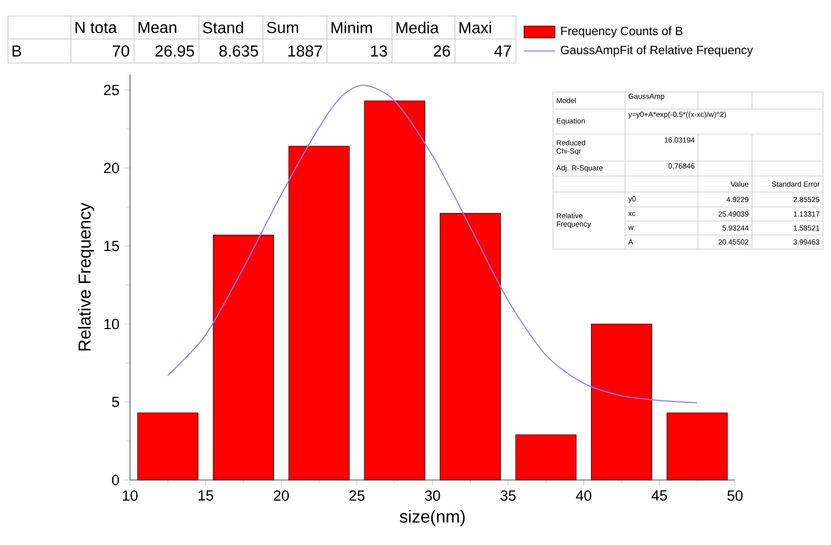 The image size is (831, 545). What do you see at coordinates (86, 276) in the screenshot?
I see `y-axis-title: Relative Frequency` at bounding box center [86, 276].